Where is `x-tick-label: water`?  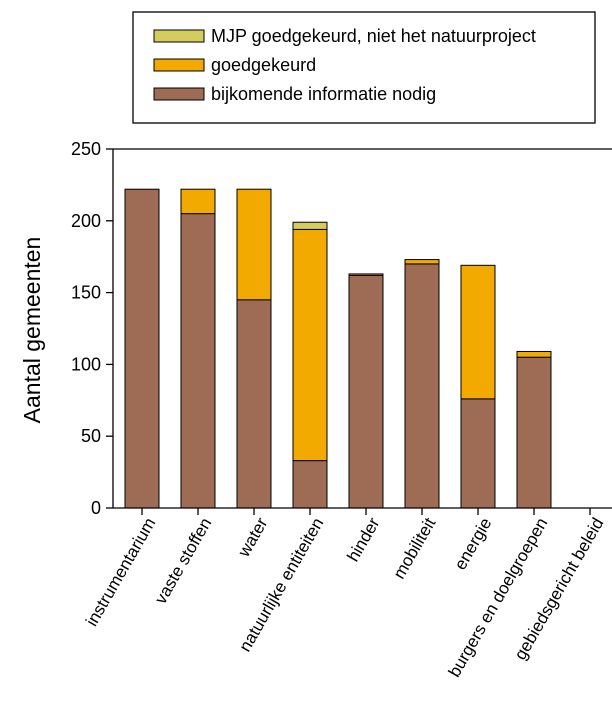 x-tick-label: water is located at coordinates (253, 537).